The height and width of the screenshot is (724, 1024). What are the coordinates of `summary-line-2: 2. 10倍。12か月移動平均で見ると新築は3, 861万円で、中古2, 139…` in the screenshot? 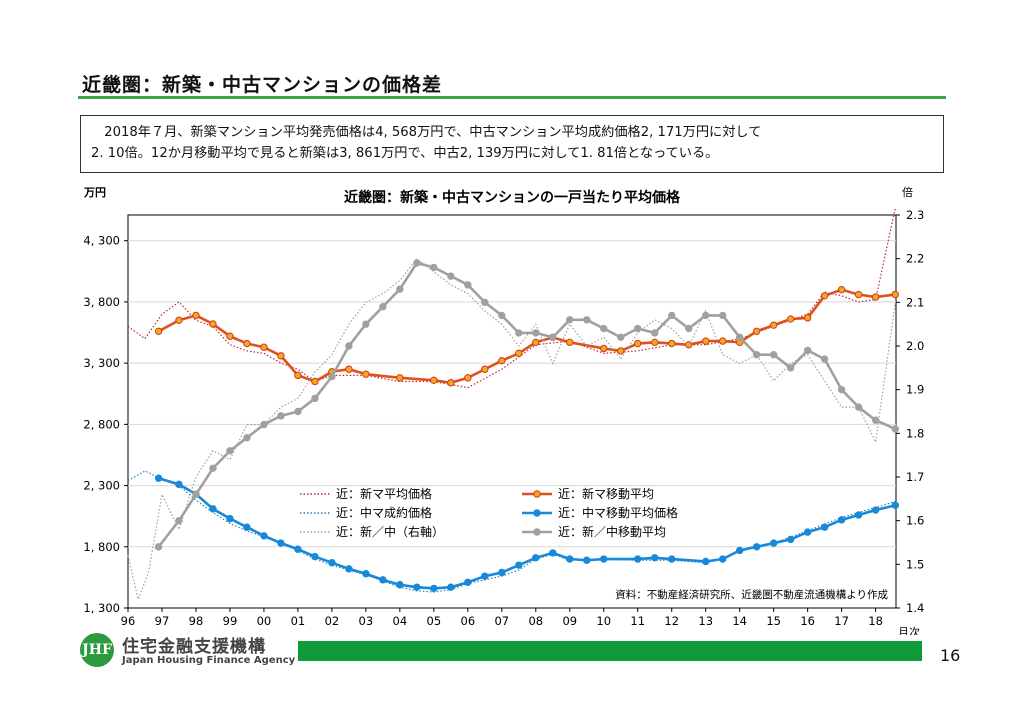 It's located at (405, 153).